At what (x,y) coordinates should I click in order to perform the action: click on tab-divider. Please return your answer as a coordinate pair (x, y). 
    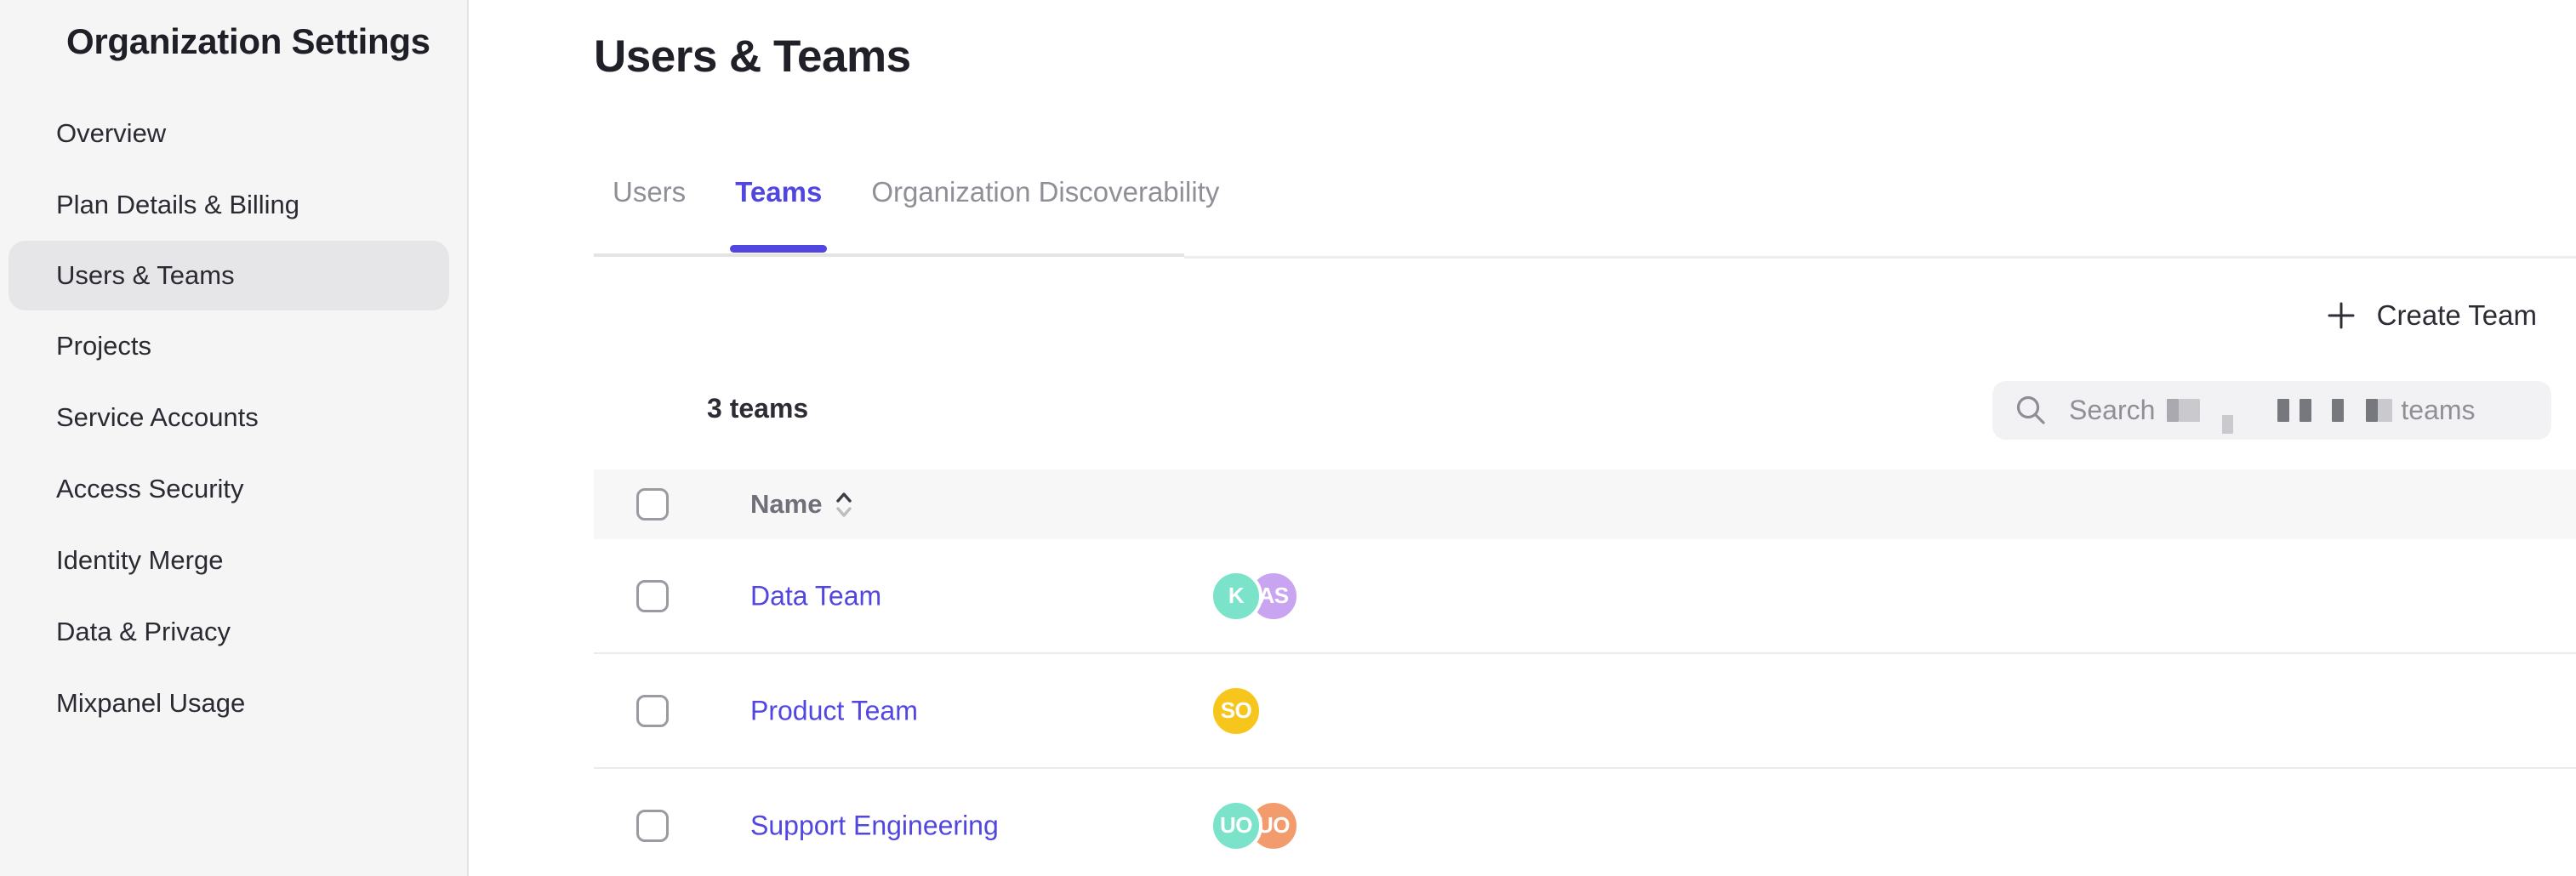
    Looking at the image, I should click on (889, 255).